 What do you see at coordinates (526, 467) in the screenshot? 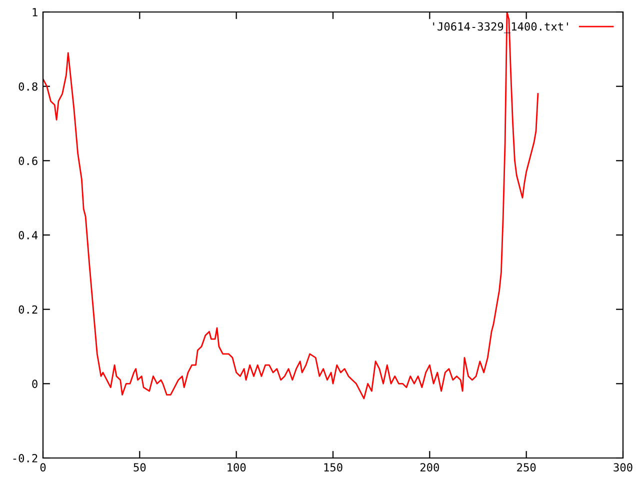
I see `x-tick-label: 250` at bounding box center [526, 467].